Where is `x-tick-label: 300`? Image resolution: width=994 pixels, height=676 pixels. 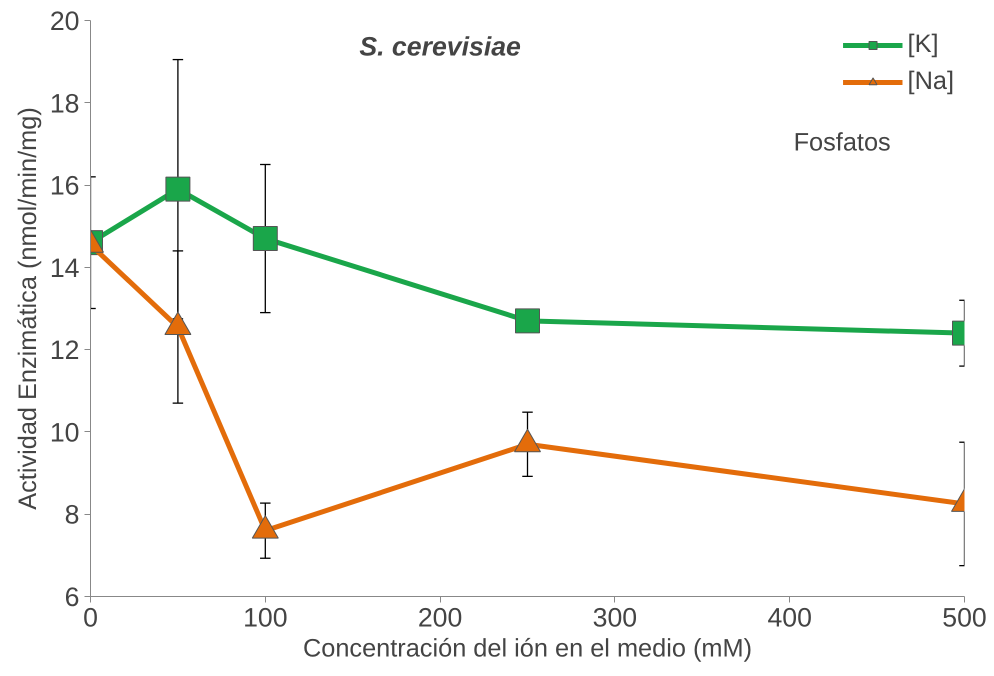 x-tick-label: 300 is located at coordinates (615, 617).